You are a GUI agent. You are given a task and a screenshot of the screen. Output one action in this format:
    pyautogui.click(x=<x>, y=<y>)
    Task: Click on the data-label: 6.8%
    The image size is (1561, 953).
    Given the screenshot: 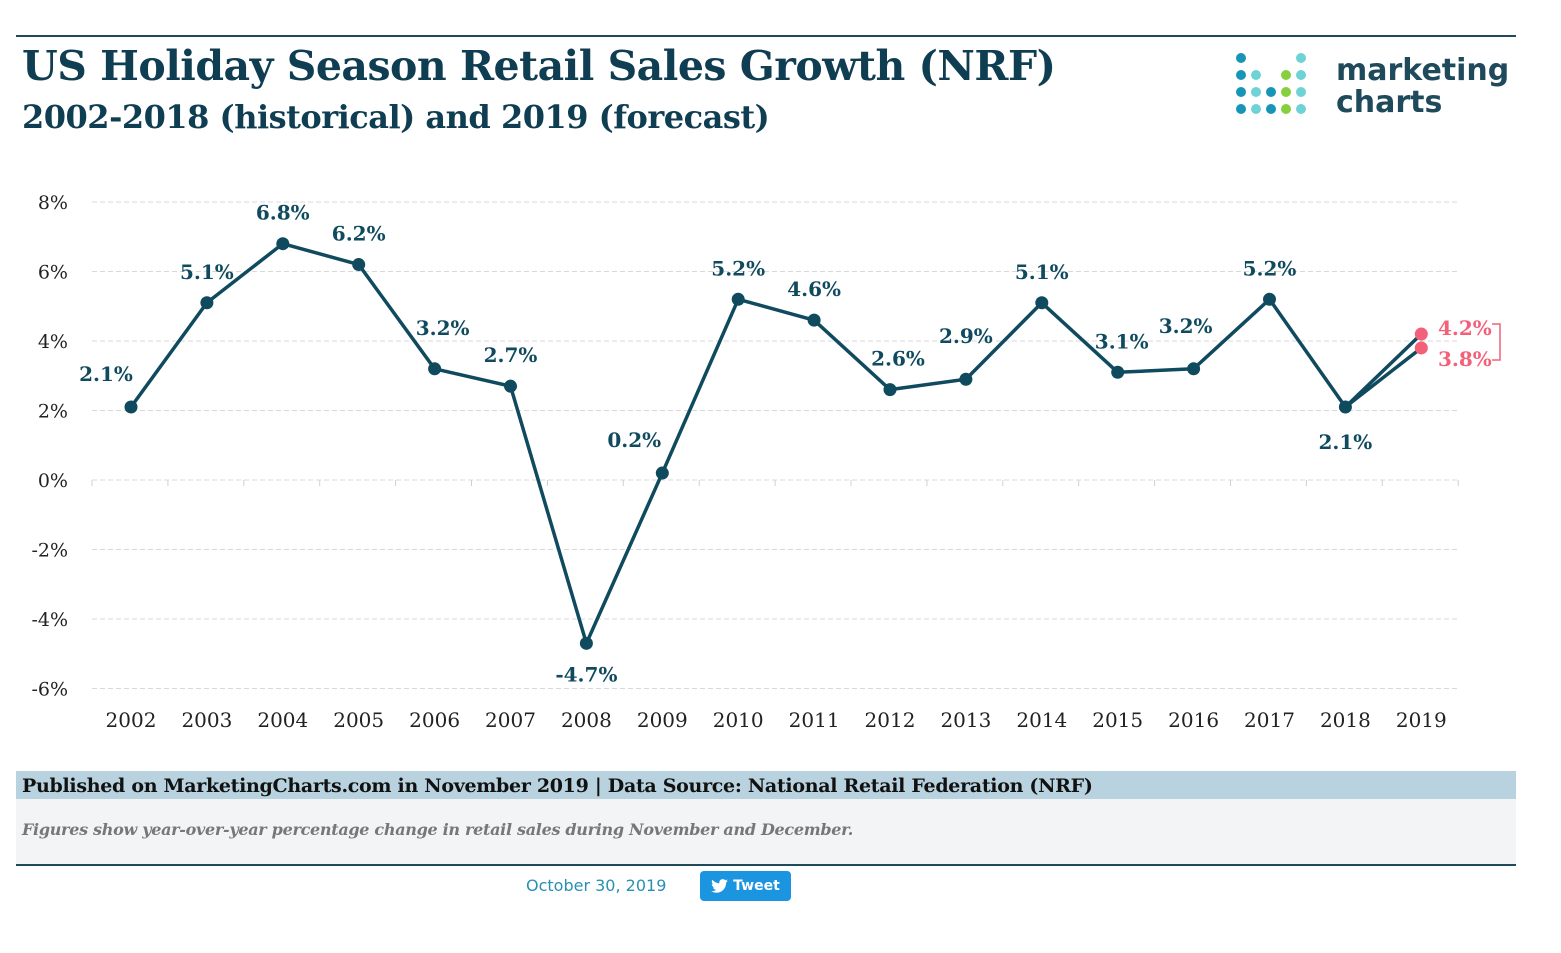 What is the action you would take?
    pyautogui.click(x=283, y=213)
    